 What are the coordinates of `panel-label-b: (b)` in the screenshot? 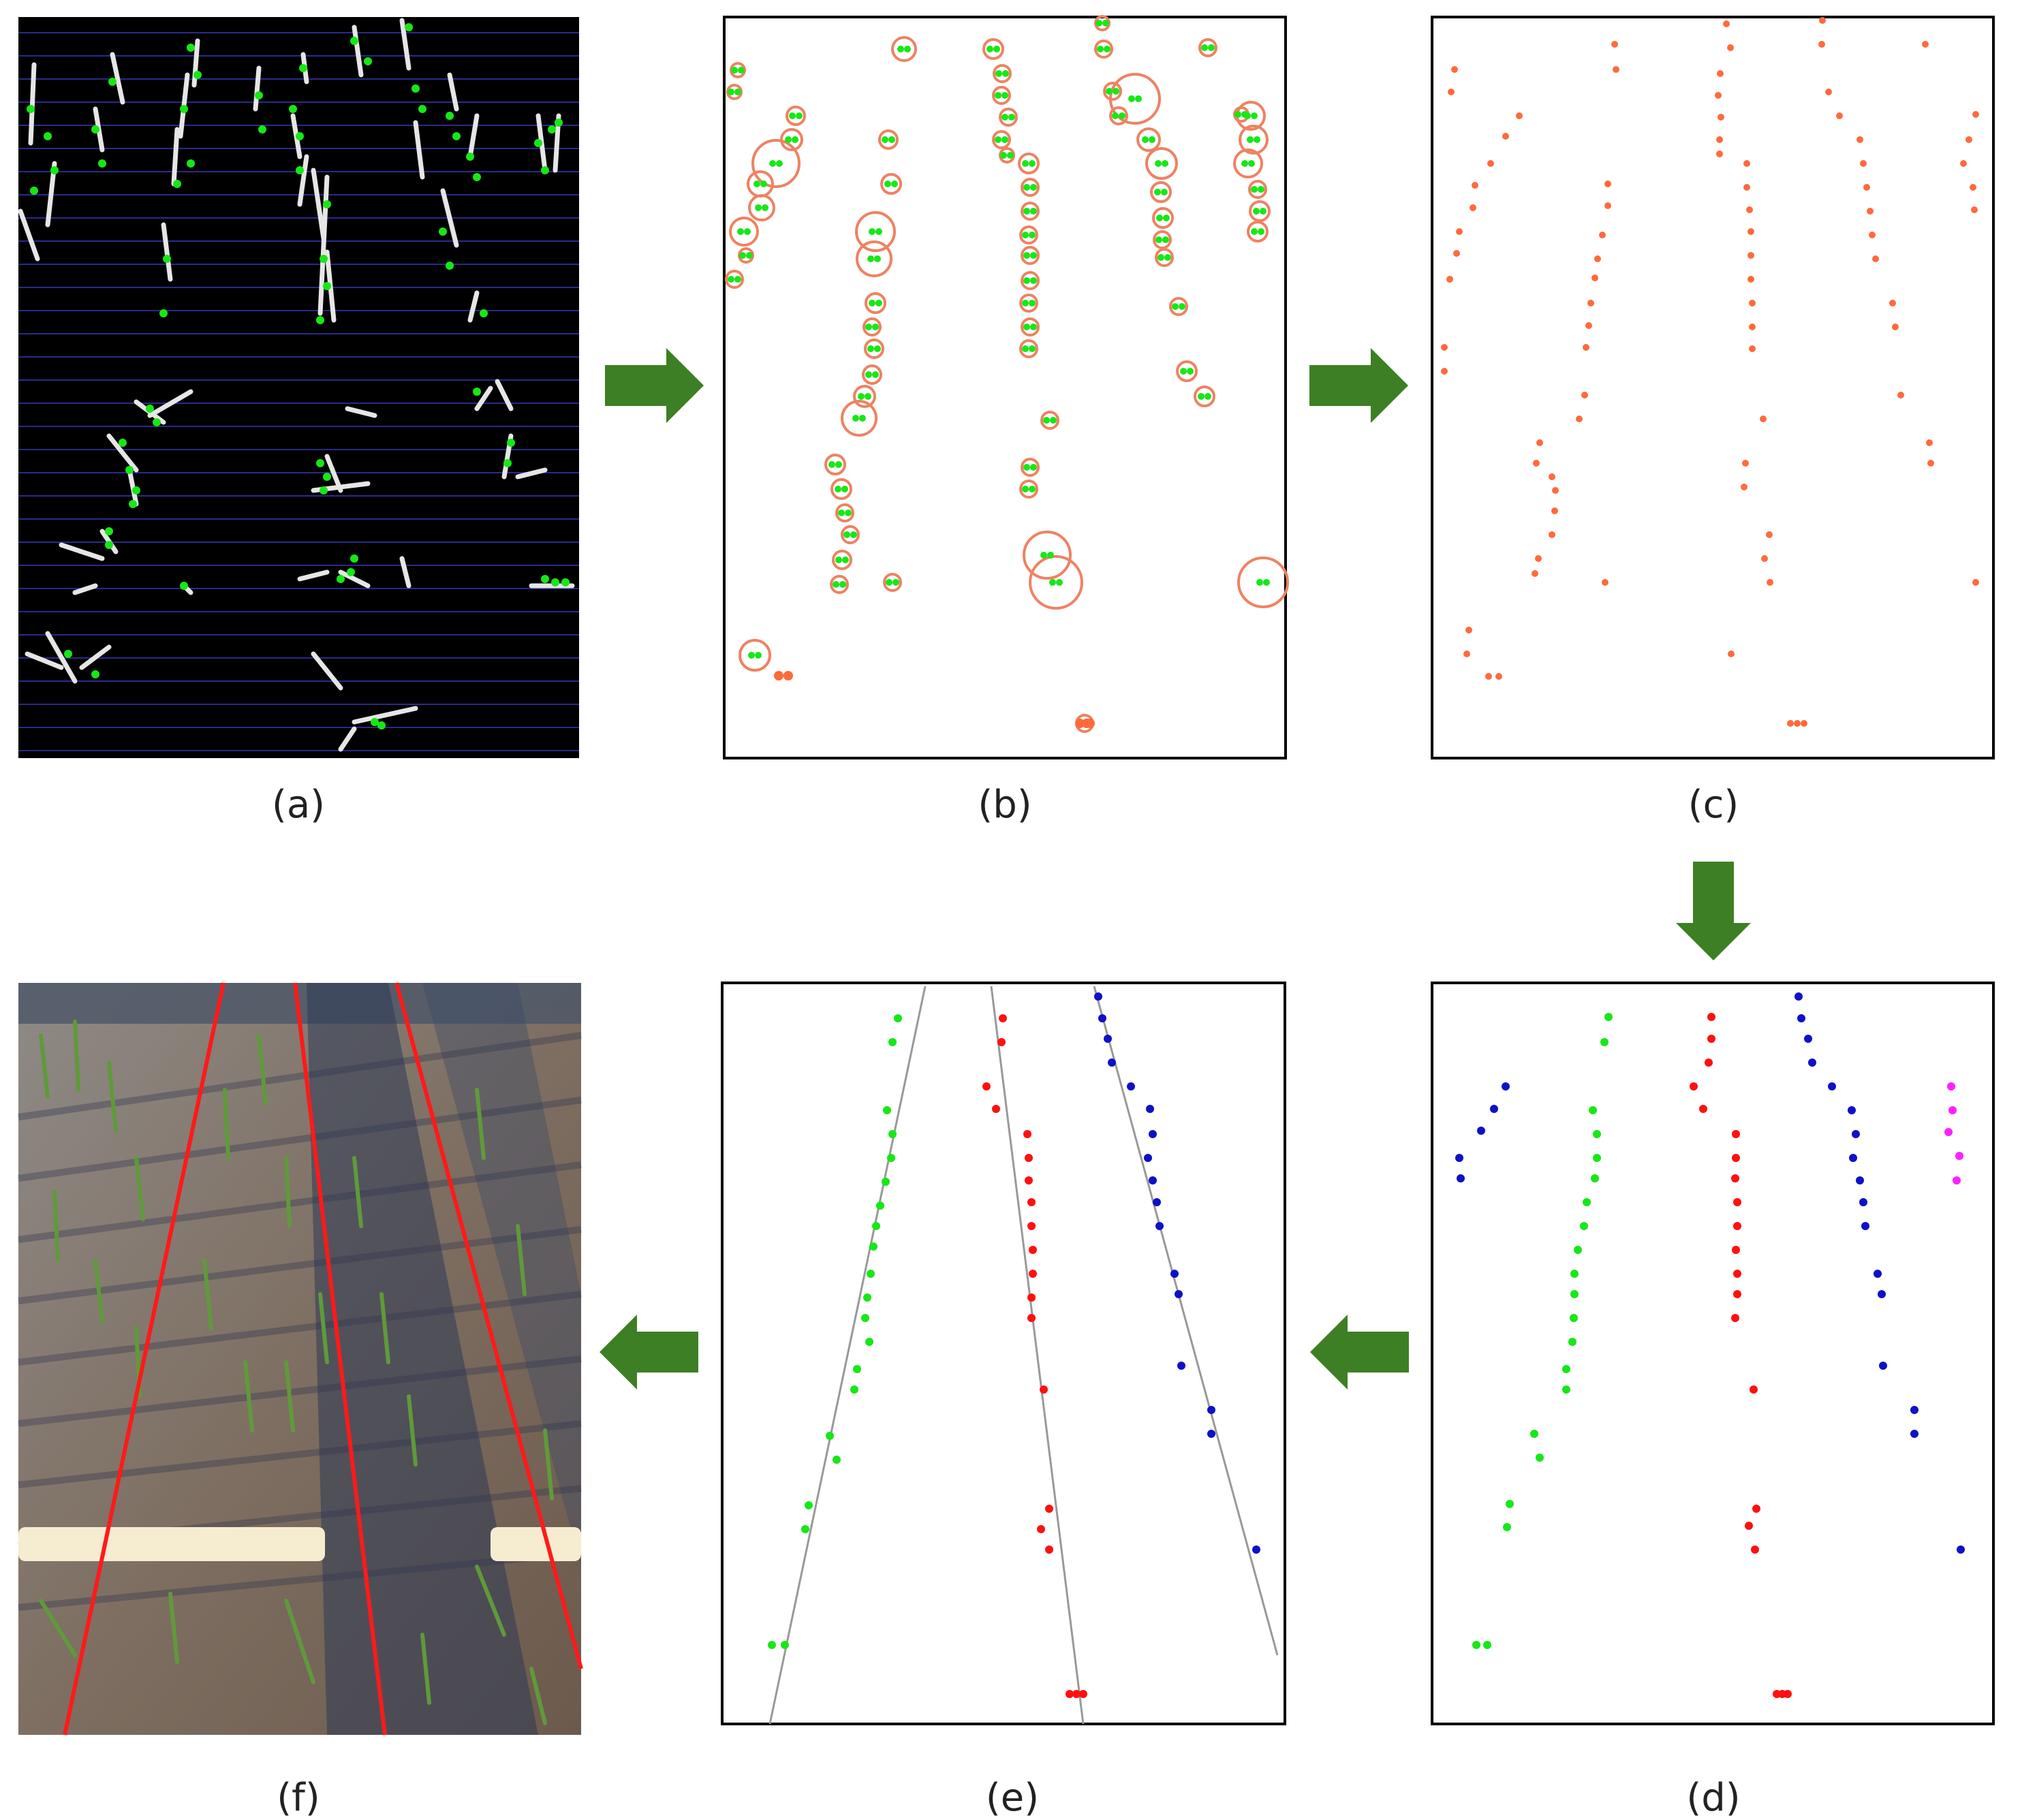 It's located at (1004, 805).